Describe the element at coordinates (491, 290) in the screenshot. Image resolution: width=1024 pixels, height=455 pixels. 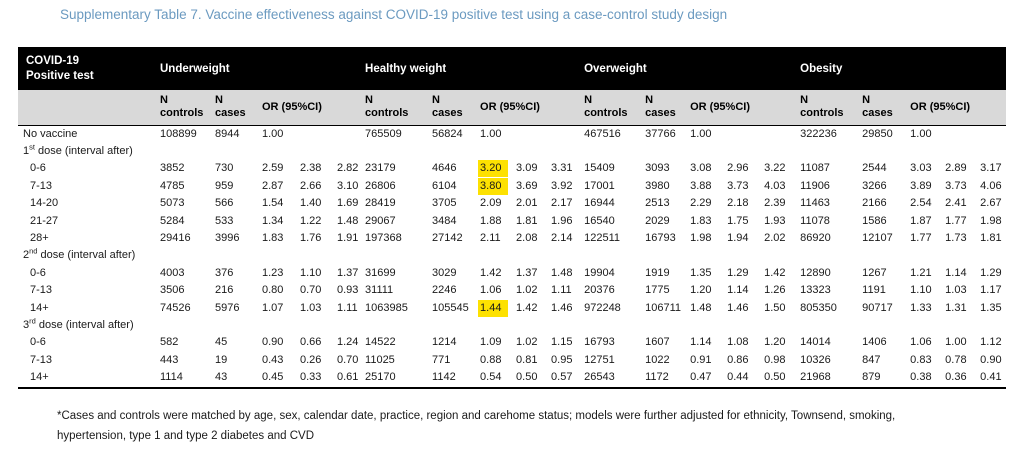
I see `or-cell: 1.06` at that location.